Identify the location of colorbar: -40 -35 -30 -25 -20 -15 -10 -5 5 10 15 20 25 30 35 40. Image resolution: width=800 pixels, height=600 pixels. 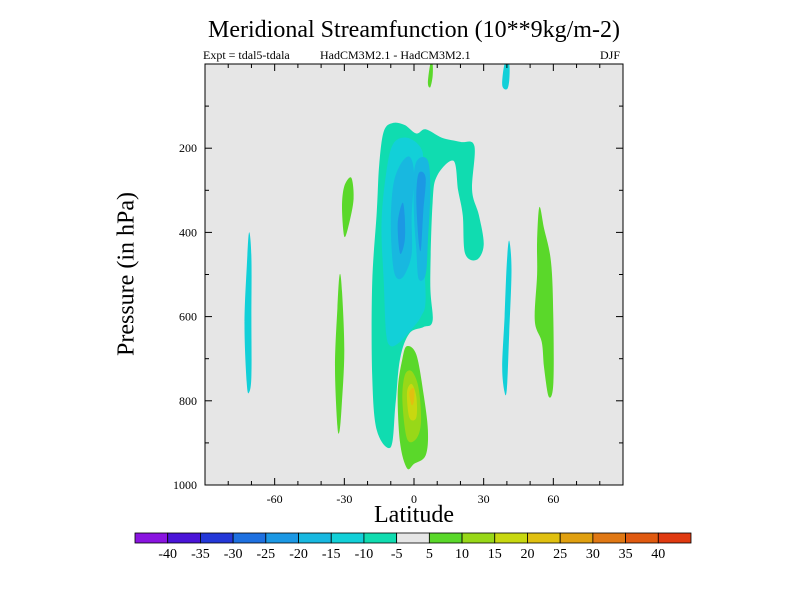
(413, 547).